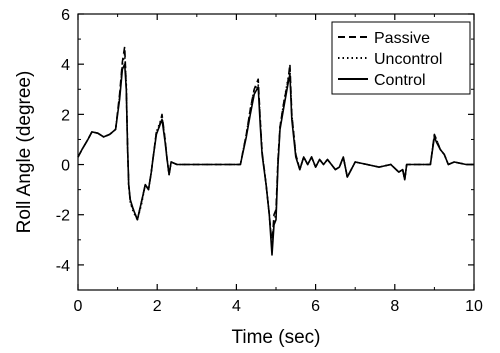  Describe the element at coordinates (400, 80) in the screenshot. I see `legend-label-control: Control` at that location.